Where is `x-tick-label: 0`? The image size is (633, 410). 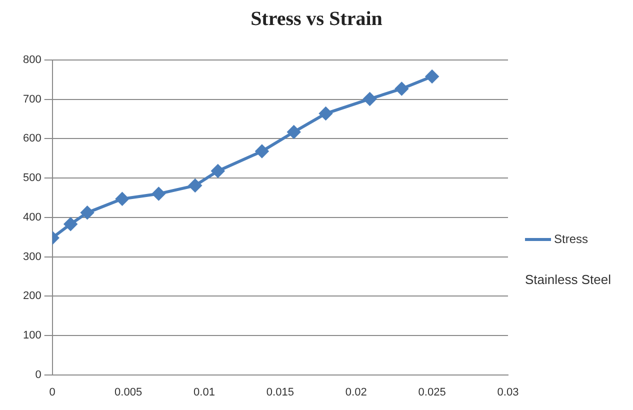
x-tick-label: 0 is located at coordinates (52, 392).